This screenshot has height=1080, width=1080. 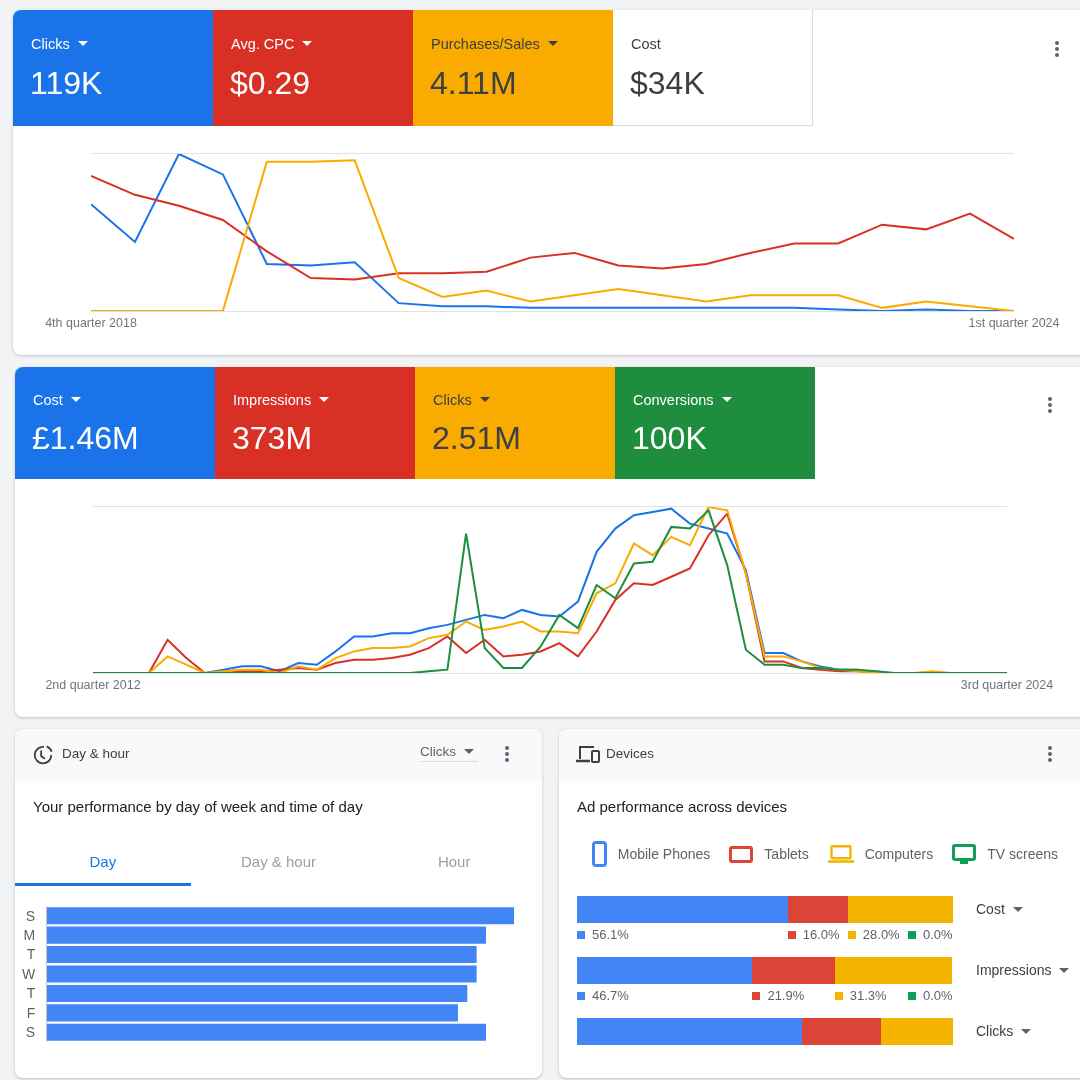 I want to click on legend-label: Computers, so click(x=899, y=854).